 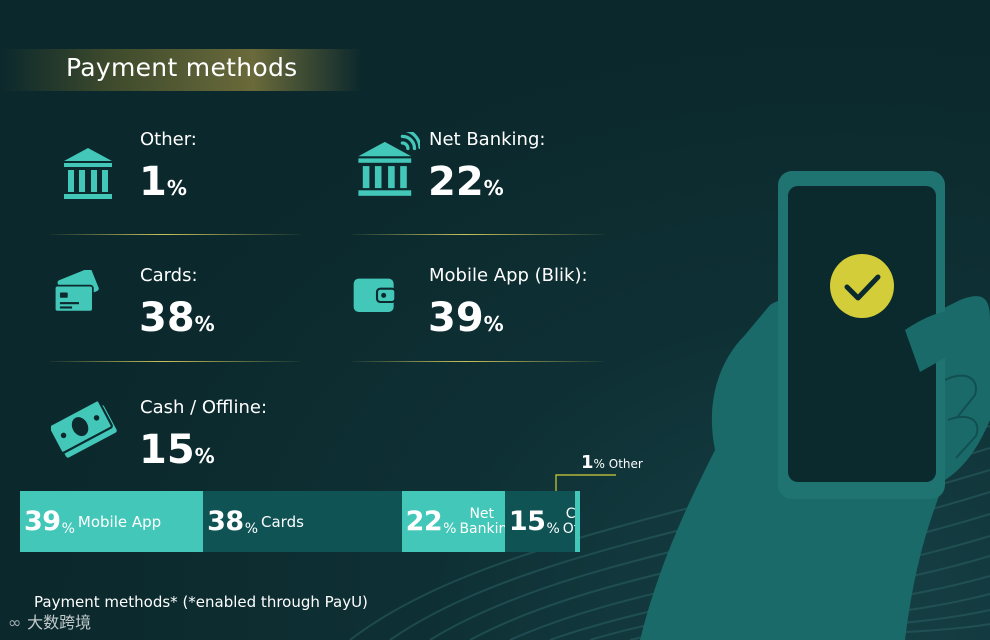 I want to click on cash-icon, so click(x=84, y=428).